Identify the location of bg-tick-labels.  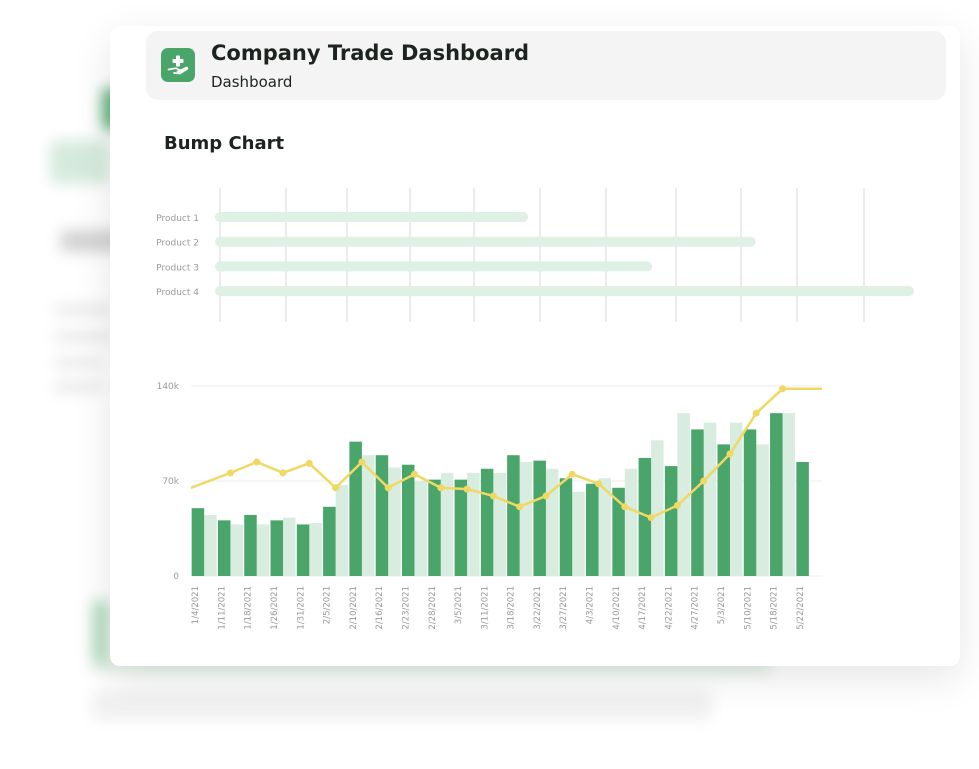
(402, 705).